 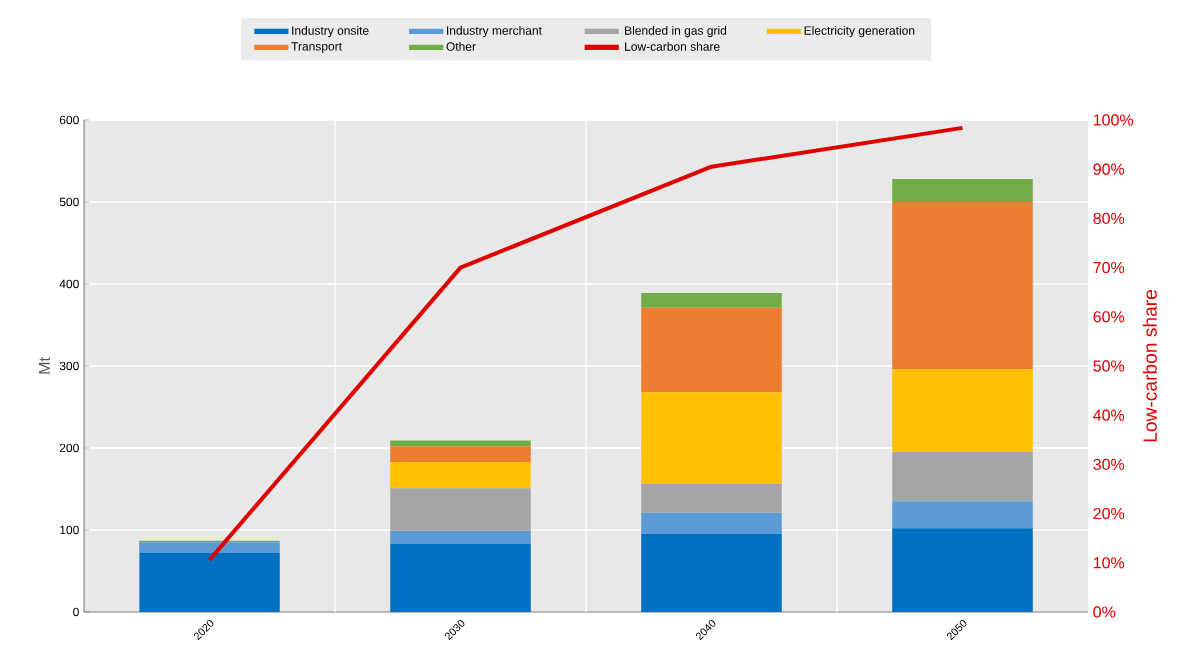 What do you see at coordinates (1149, 366) in the screenshot?
I see `y2-axis-title: Low-carbon share` at bounding box center [1149, 366].